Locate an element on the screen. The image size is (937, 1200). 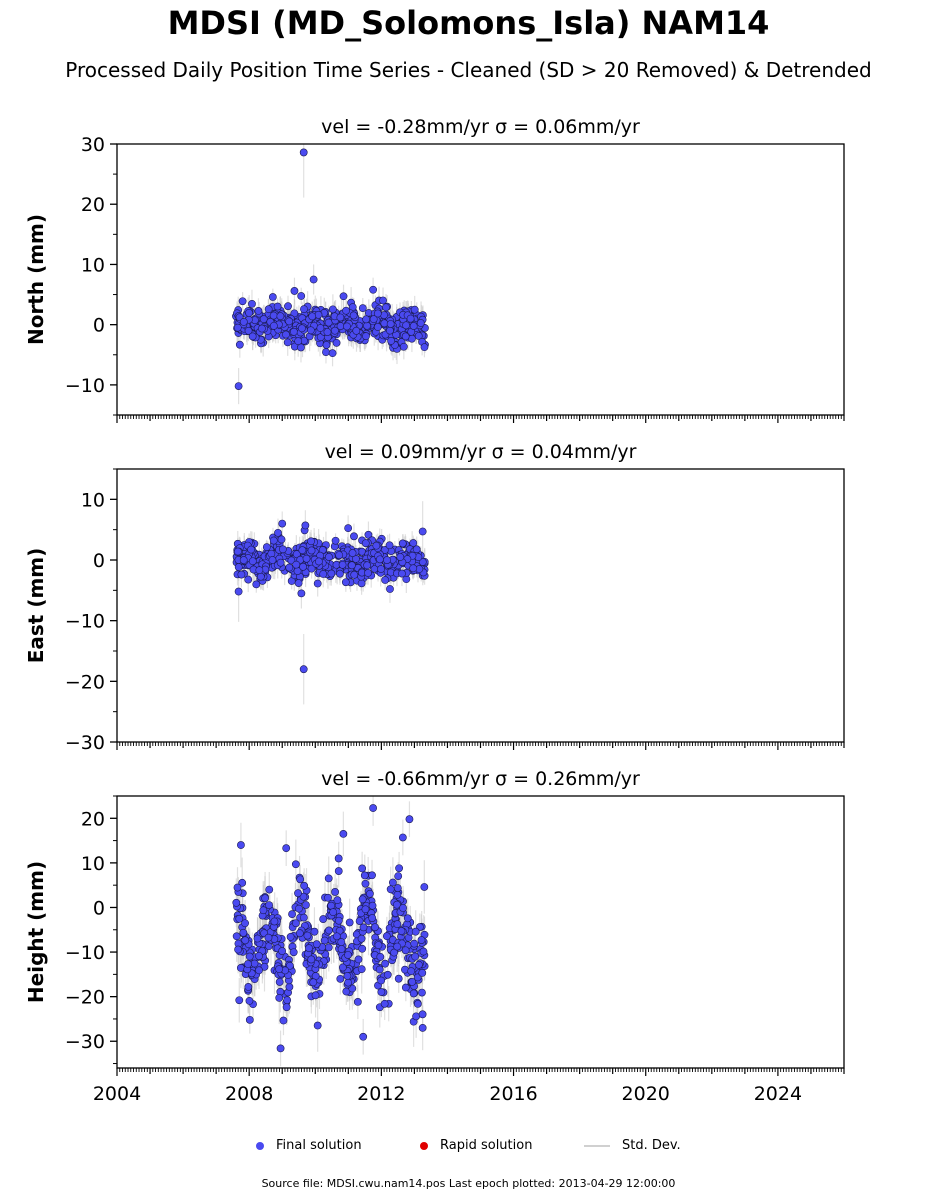
y-tick-label: −30 is located at coordinates (85, 1042).